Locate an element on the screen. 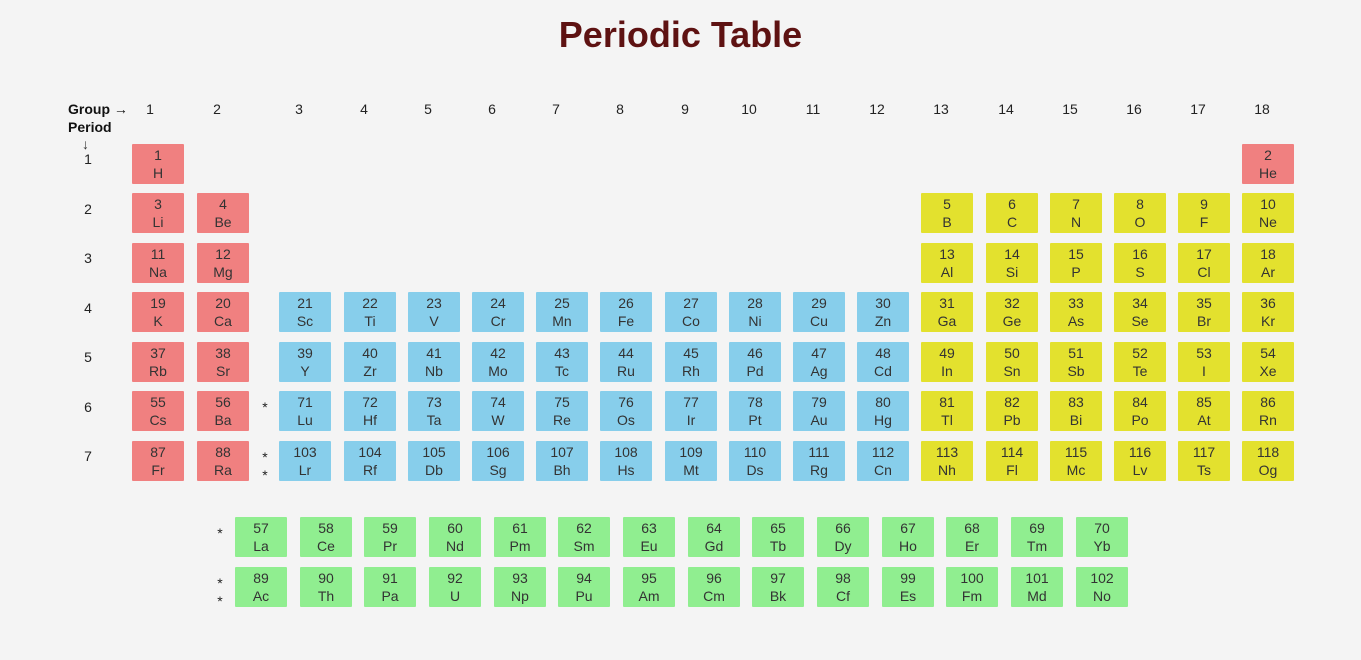 The image size is (1361, 660). element-cell-rb: 37 Rb is located at coordinates (158, 362).